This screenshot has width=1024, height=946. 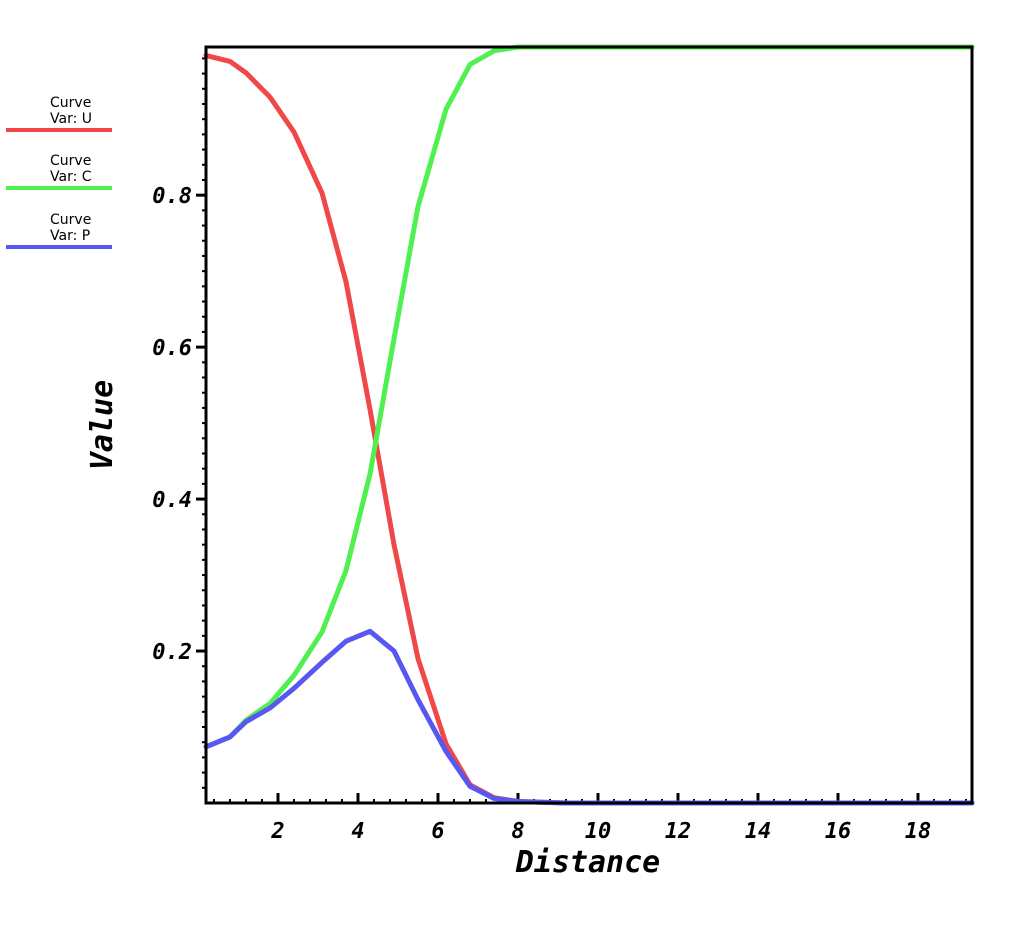 What do you see at coordinates (172, 196) in the screenshot?
I see `y-tick-label: 0.8` at bounding box center [172, 196].